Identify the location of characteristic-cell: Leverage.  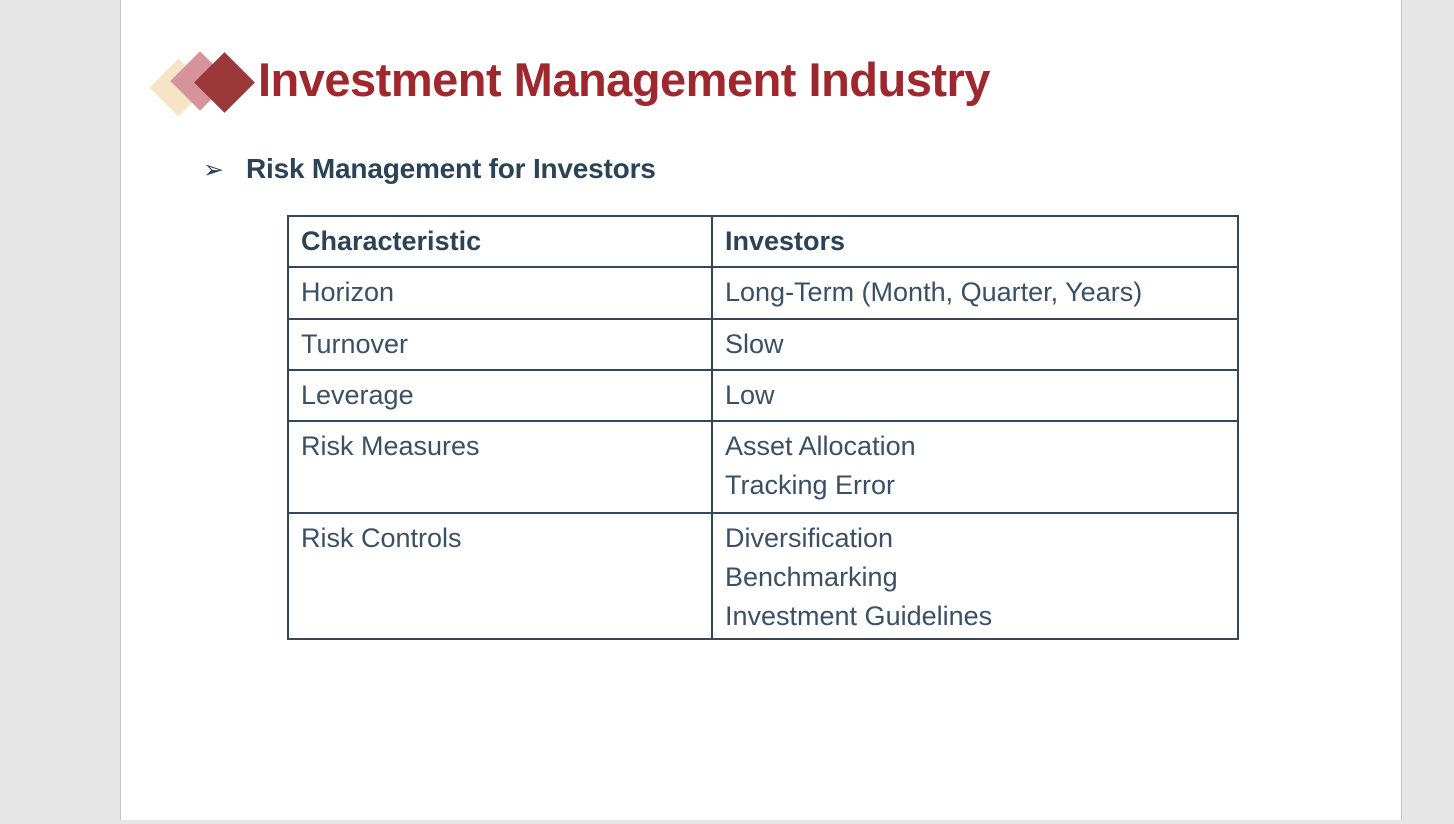
(500, 395).